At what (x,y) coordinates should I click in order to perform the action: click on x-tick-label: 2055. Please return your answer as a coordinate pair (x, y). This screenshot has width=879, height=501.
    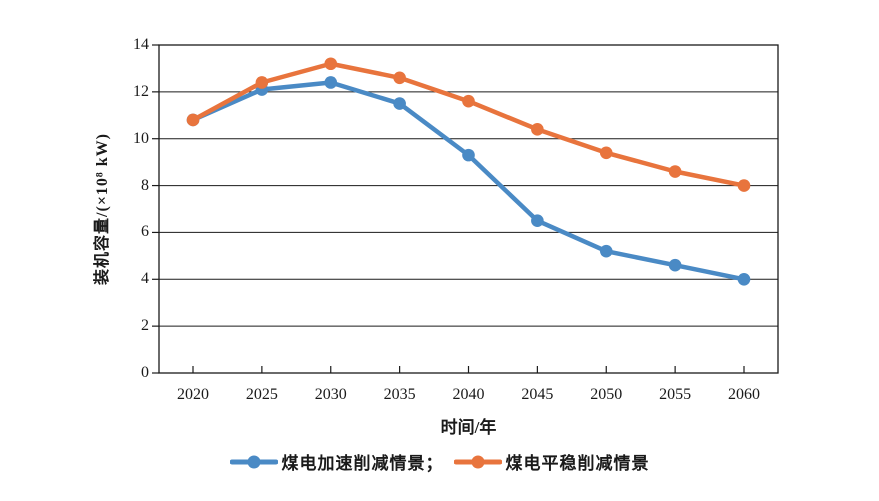
    Looking at the image, I should click on (675, 394).